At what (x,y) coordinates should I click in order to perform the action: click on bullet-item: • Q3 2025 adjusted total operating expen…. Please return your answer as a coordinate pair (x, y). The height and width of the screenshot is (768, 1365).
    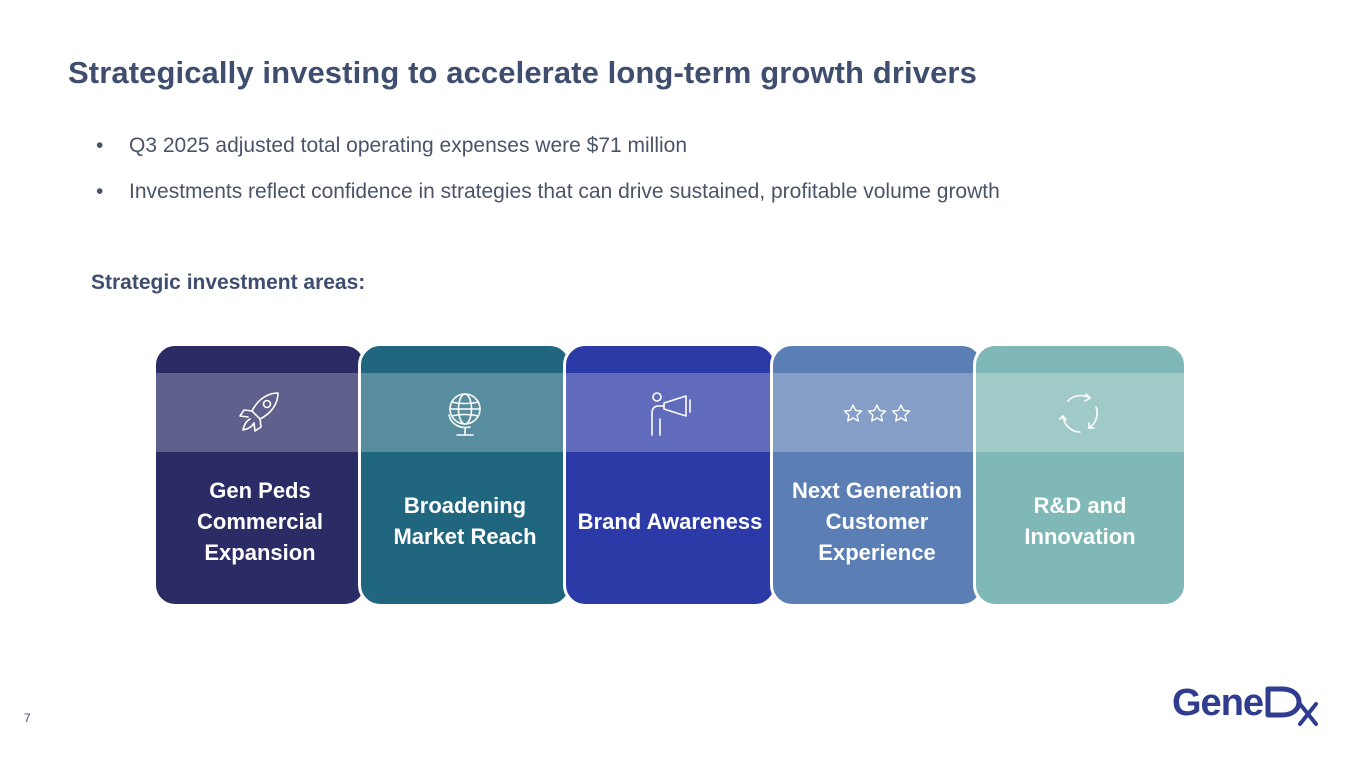
    Looking at the image, I should click on (548, 145).